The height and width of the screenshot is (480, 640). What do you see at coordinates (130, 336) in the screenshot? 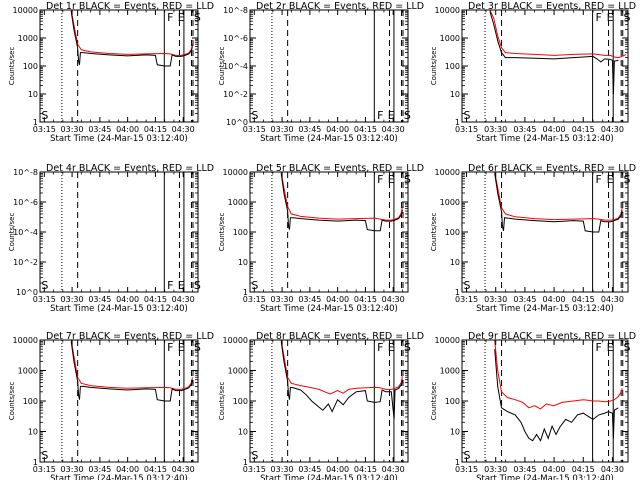
I see `panel-title: Det 7r BLACK = Events, RED = LLD` at bounding box center [130, 336].